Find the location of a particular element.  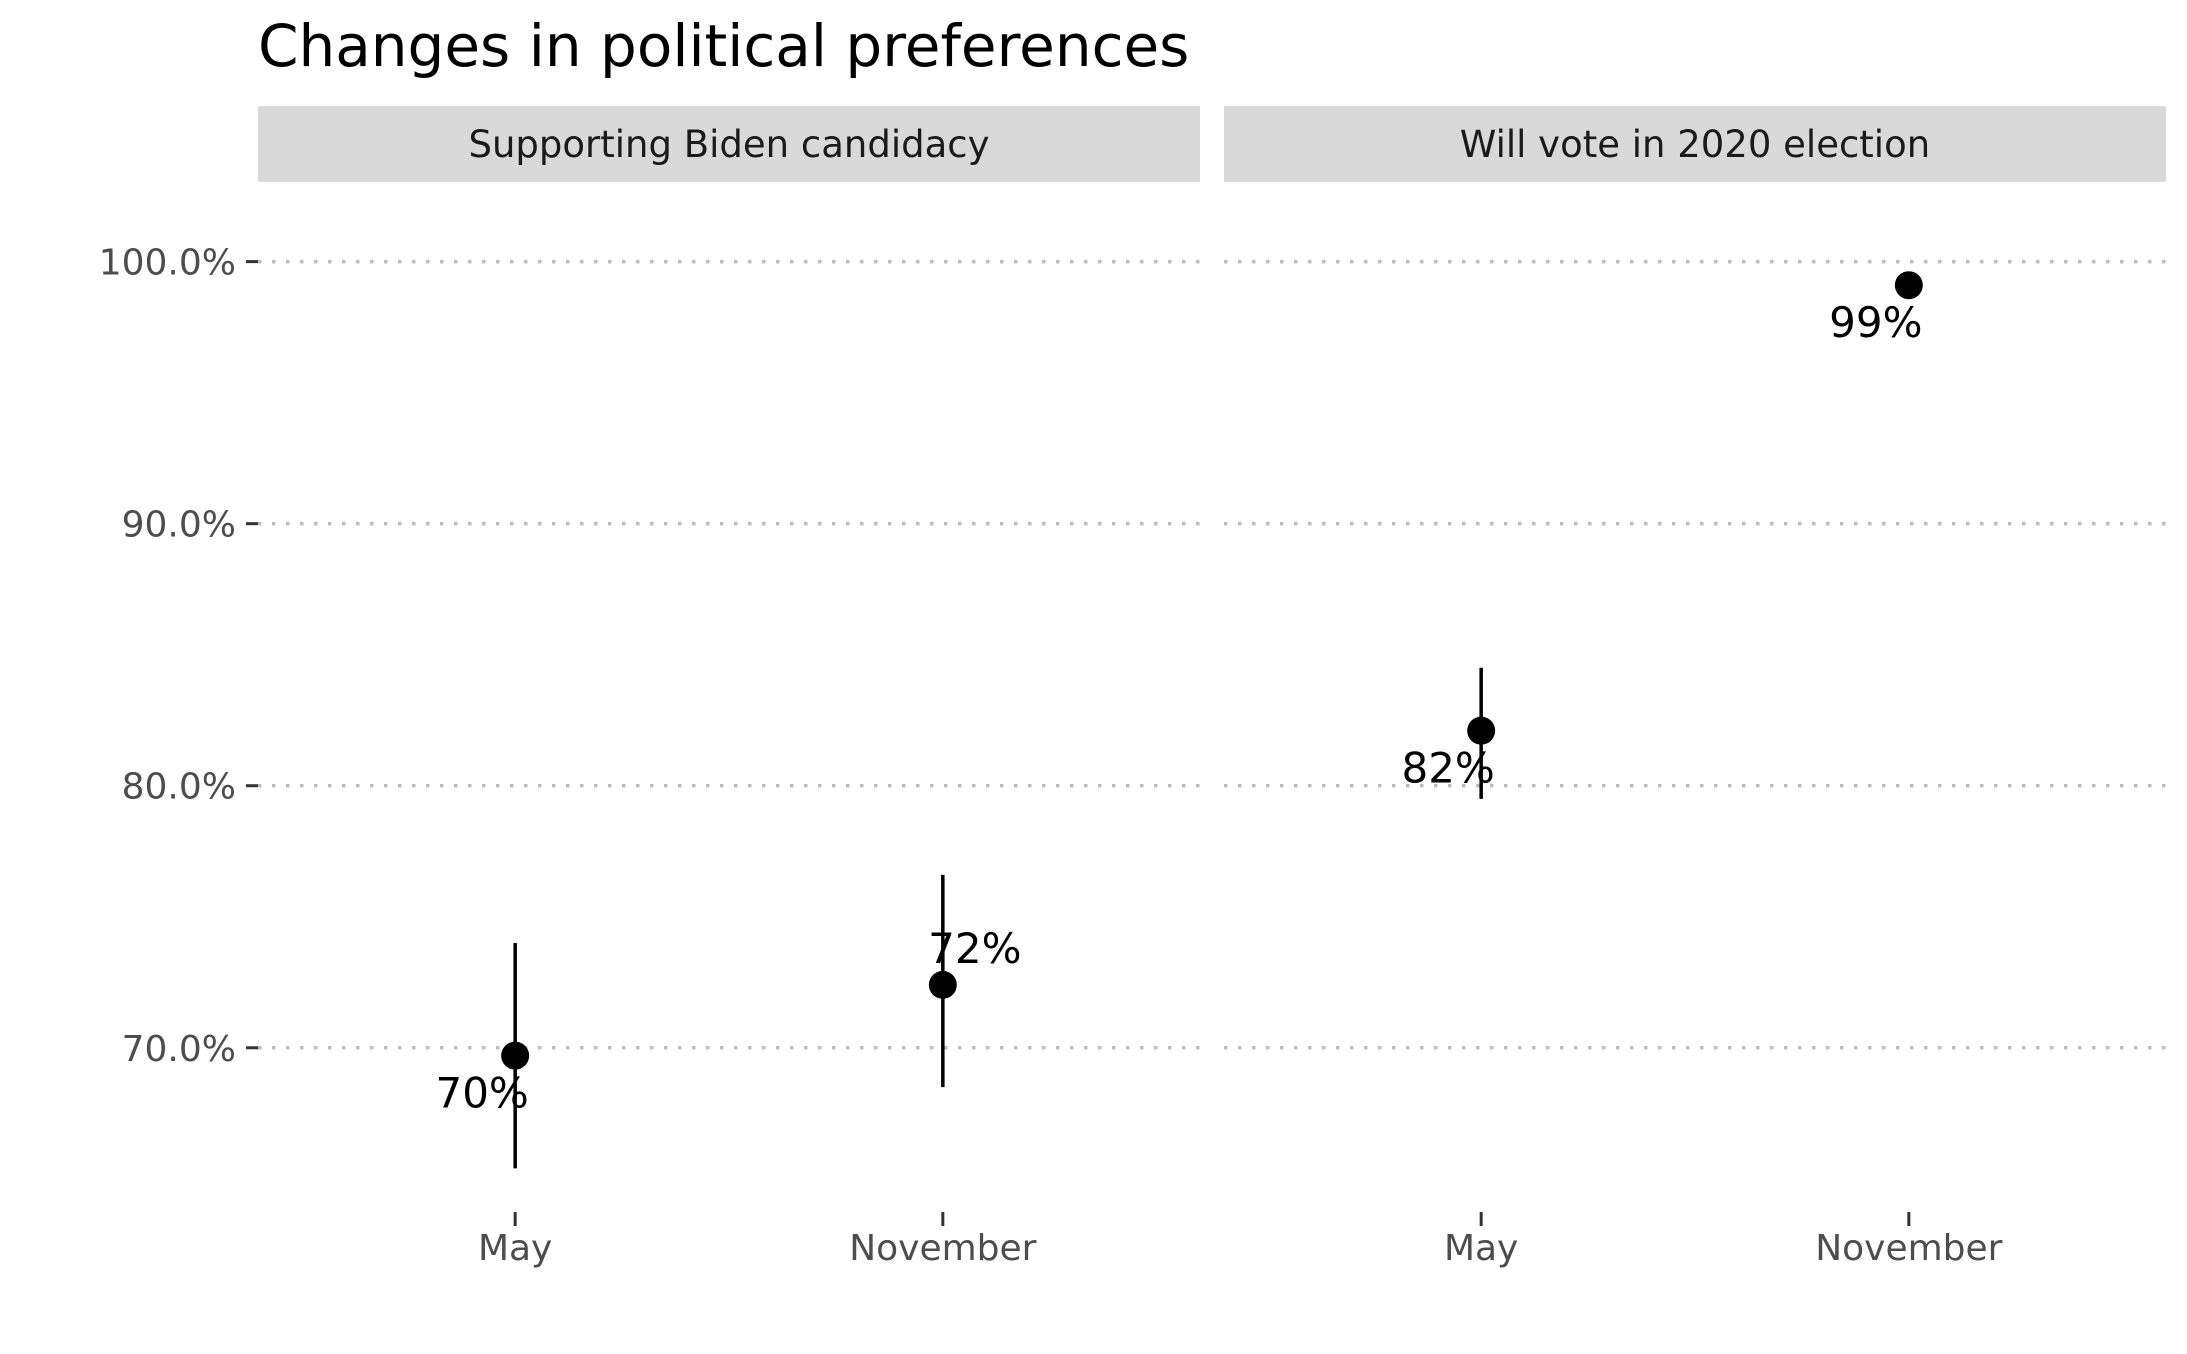

data-label: 70% is located at coordinates (481, 1093).